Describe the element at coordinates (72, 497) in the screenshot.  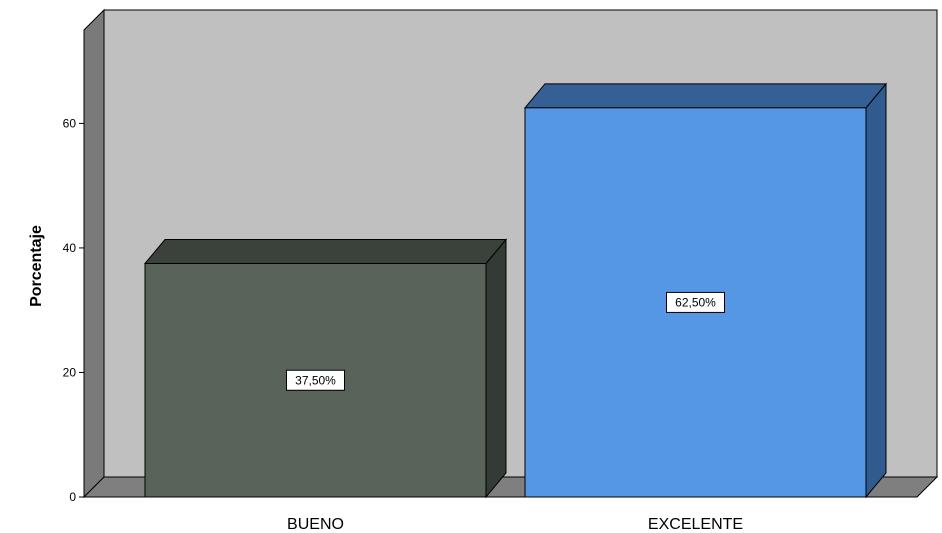
I see `y-tick-label: 0` at that location.